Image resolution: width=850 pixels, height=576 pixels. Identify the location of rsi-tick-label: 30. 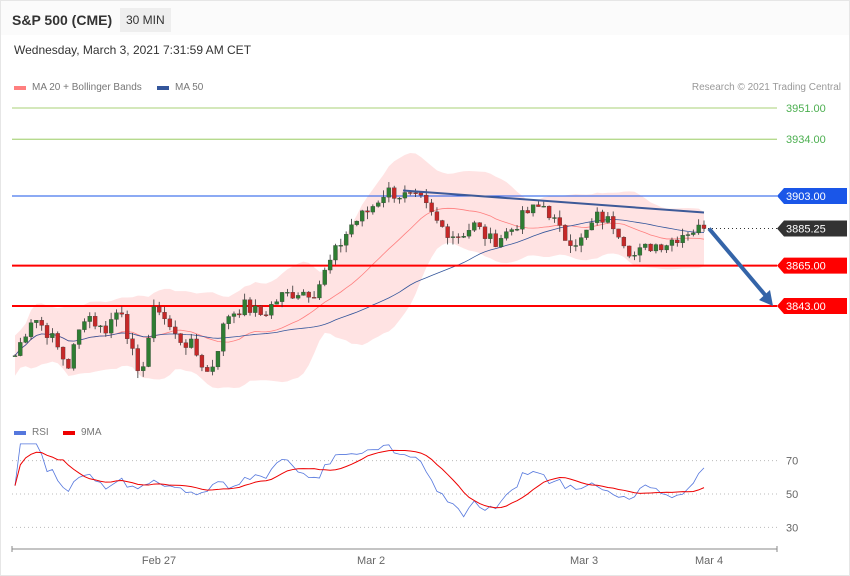
(792, 528).